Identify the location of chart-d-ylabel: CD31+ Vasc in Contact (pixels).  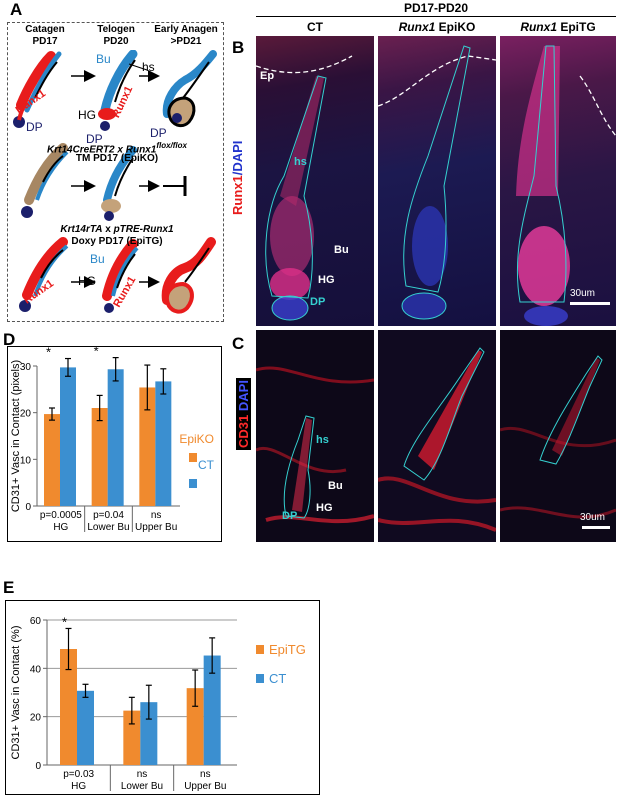
(16, 436).